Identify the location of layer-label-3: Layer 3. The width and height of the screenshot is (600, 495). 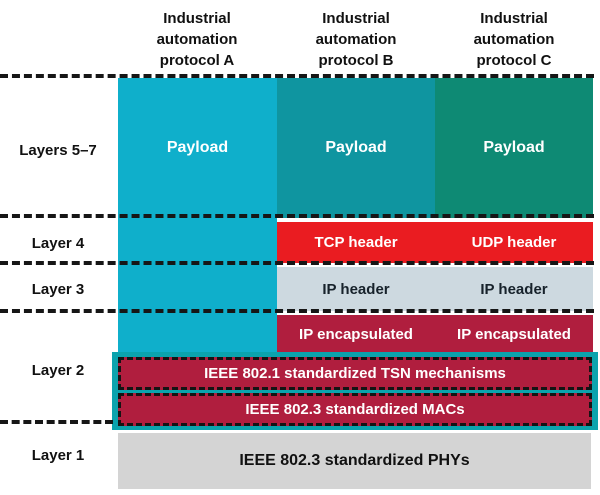
(58, 289).